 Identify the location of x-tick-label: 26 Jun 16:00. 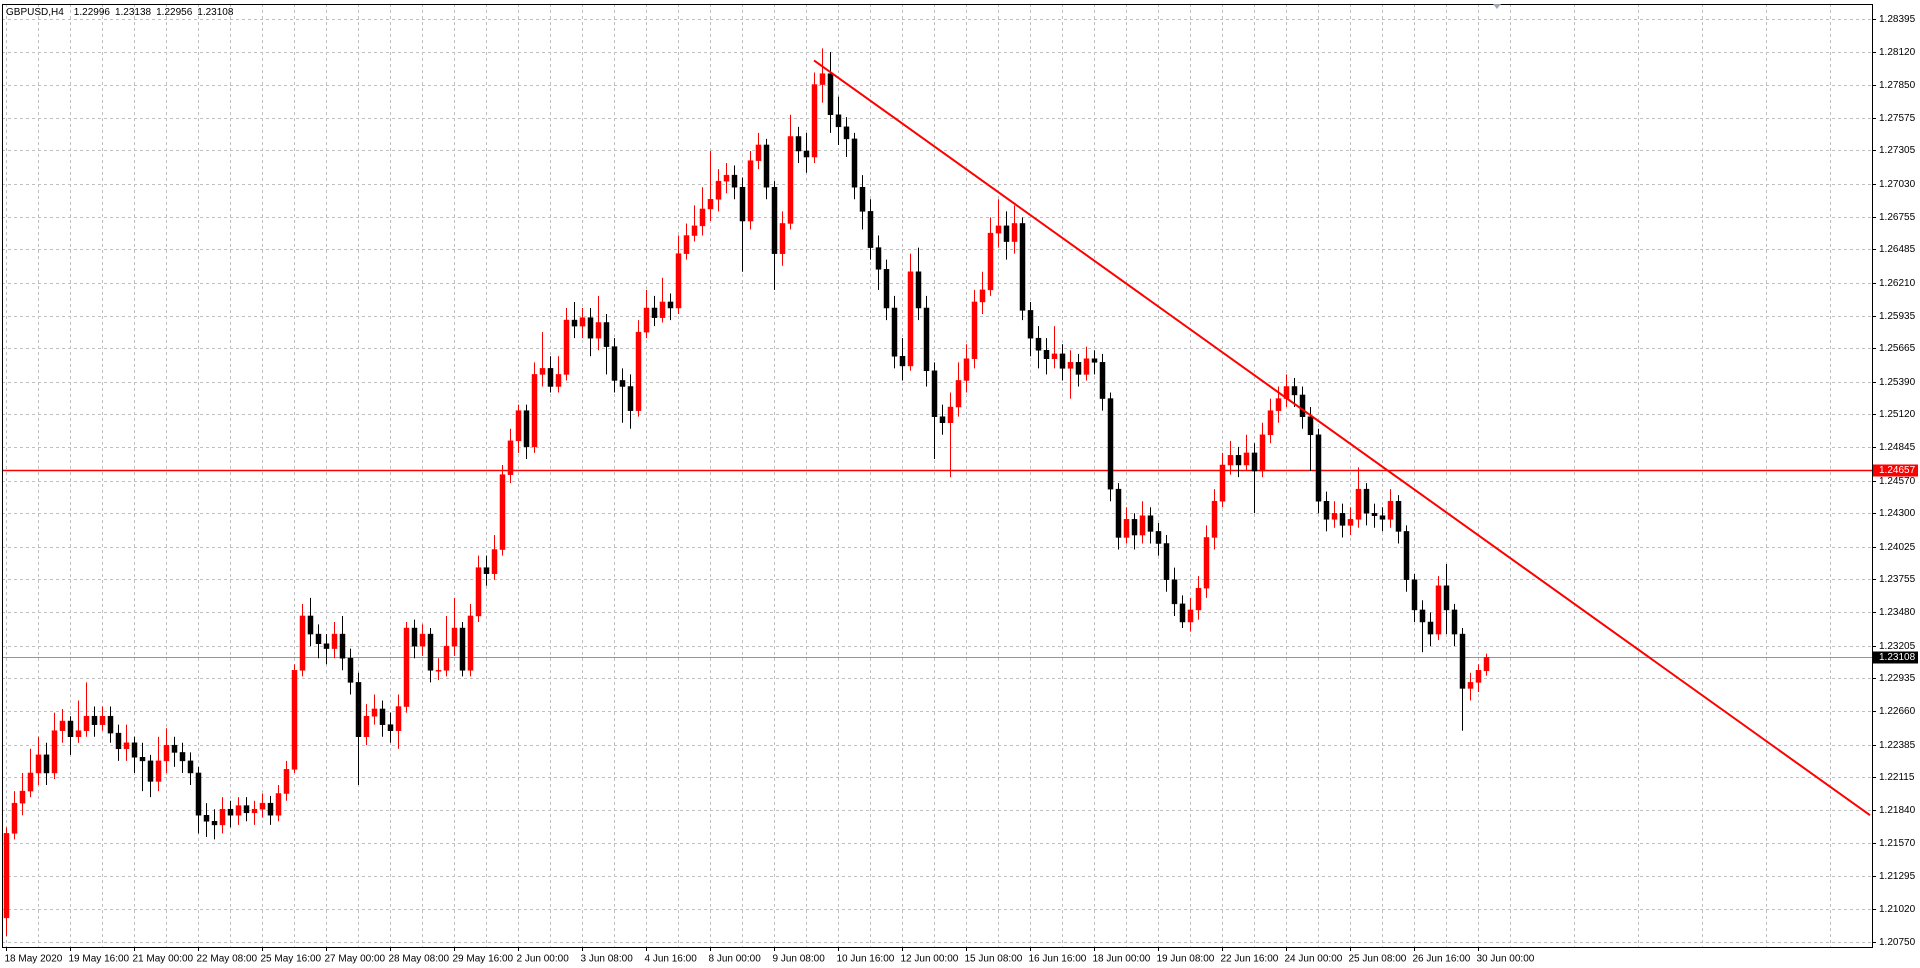
(1442, 959).